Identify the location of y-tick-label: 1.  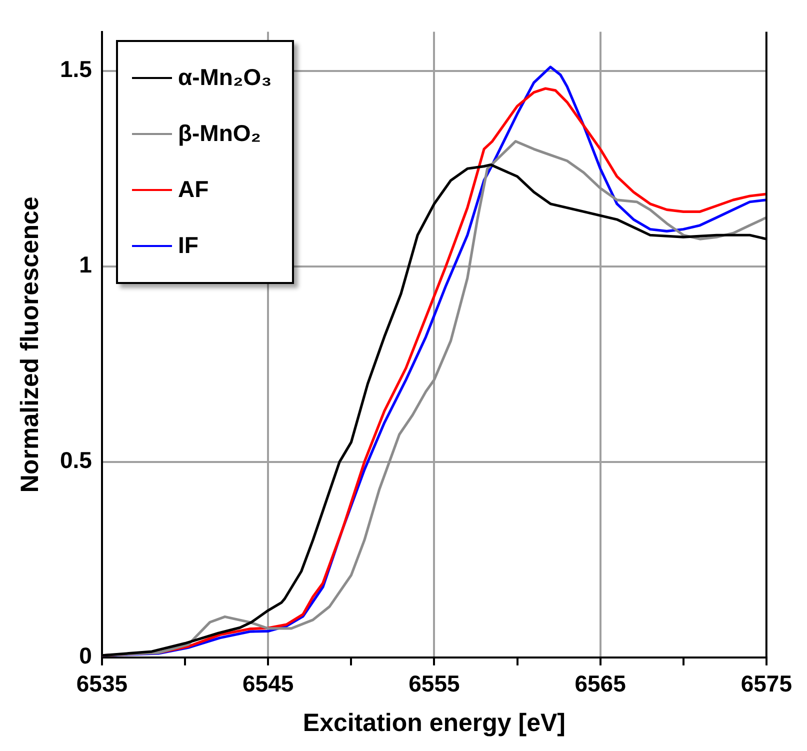
(85, 265).